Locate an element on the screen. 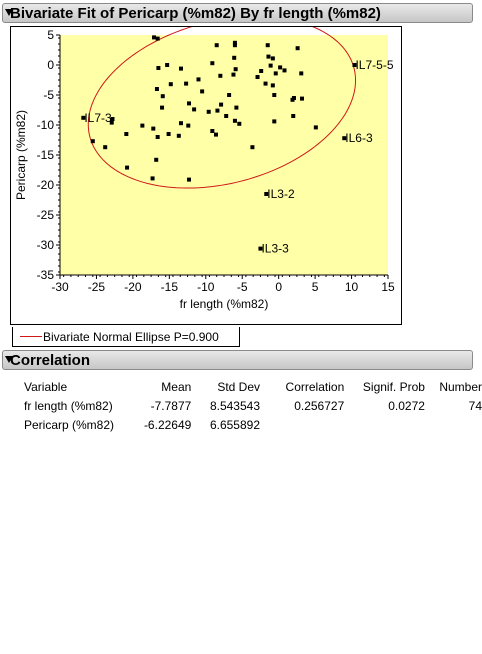 This screenshot has width=482, height=654. legend: Bivariate Normal Ellipse P=0.900 is located at coordinates (126, 337).